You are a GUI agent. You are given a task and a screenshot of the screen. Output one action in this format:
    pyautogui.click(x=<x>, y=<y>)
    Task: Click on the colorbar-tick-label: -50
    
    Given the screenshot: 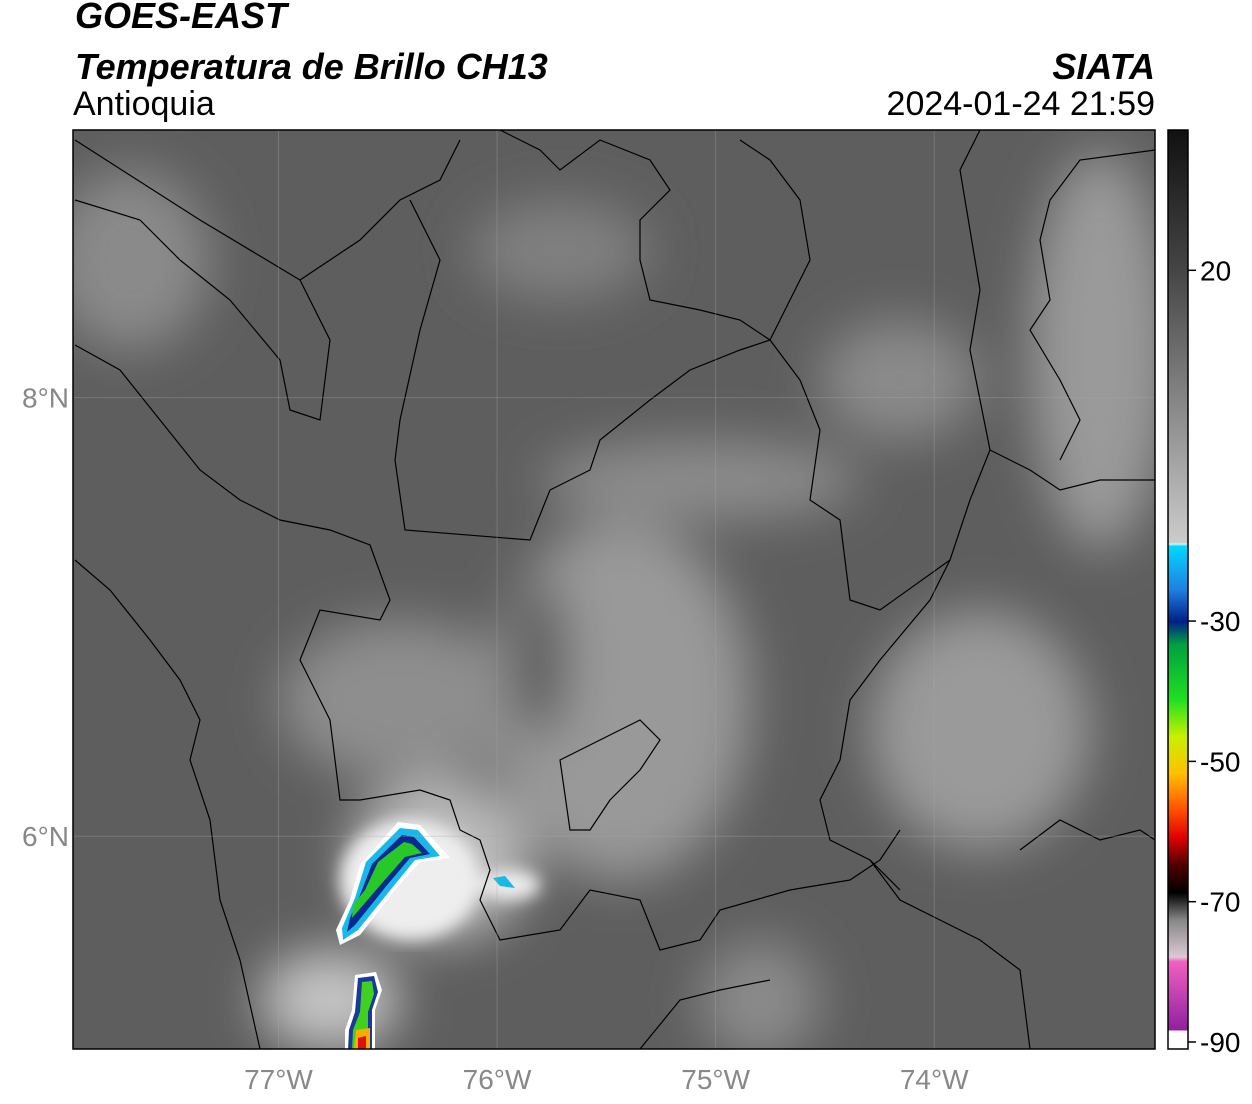 What is the action you would take?
    pyautogui.click(x=1220, y=761)
    